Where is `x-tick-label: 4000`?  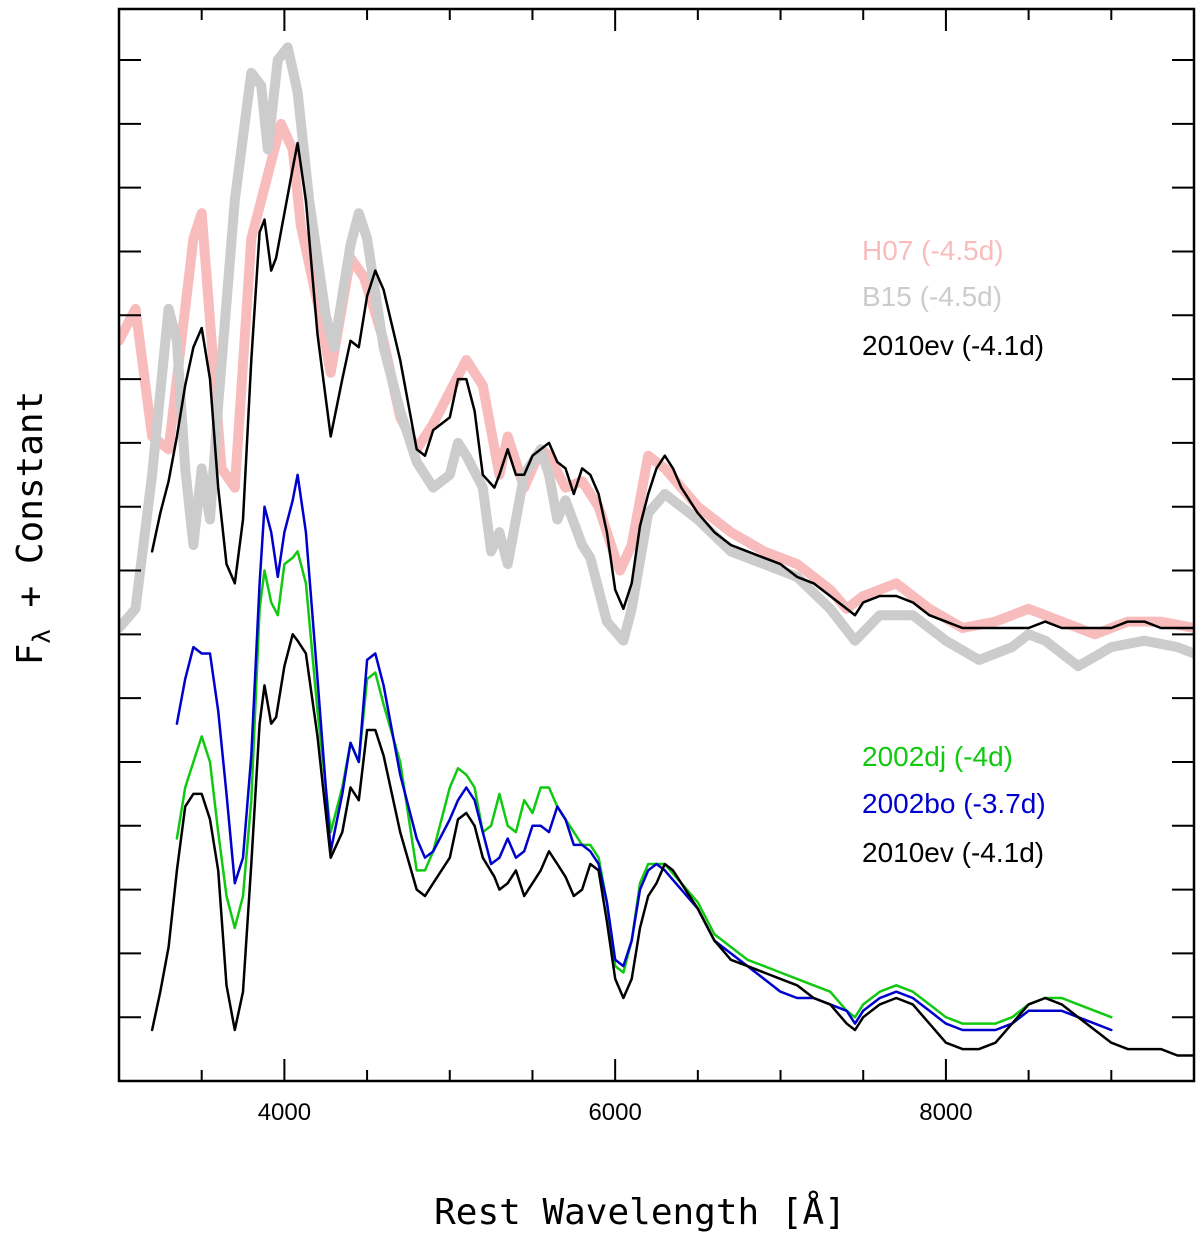
x-tick-label: 4000 is located at coordinates (284, 1112).